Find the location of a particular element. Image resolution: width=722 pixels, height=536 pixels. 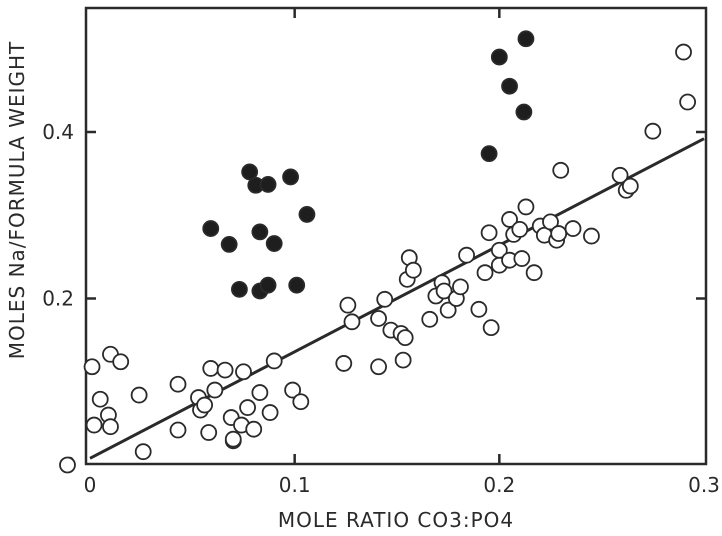

x-tick-label-3: 0.3 is located at coordinates (704, 485).